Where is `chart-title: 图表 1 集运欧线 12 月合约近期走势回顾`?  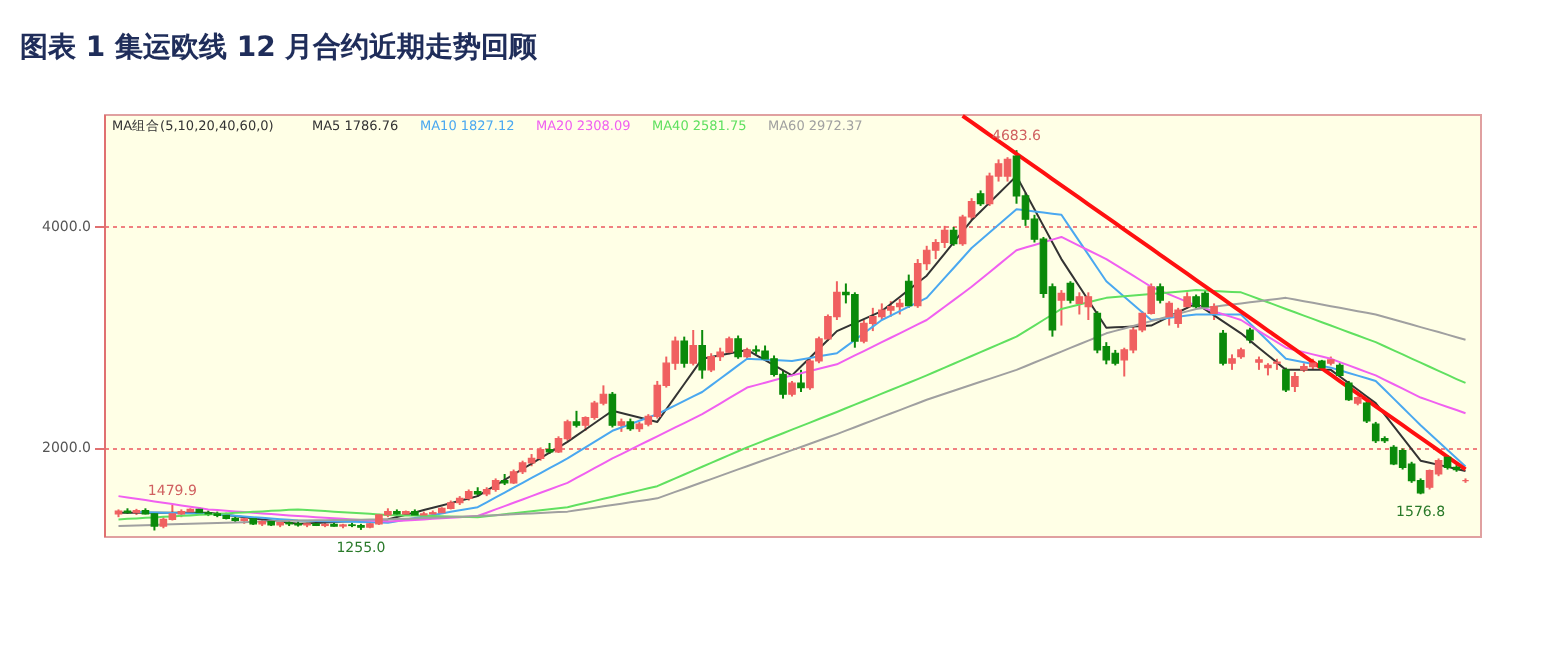
chart-title: 图表 1 集运欧线 12 月合约近期走势回顾 is located at coordinates (280, 46).